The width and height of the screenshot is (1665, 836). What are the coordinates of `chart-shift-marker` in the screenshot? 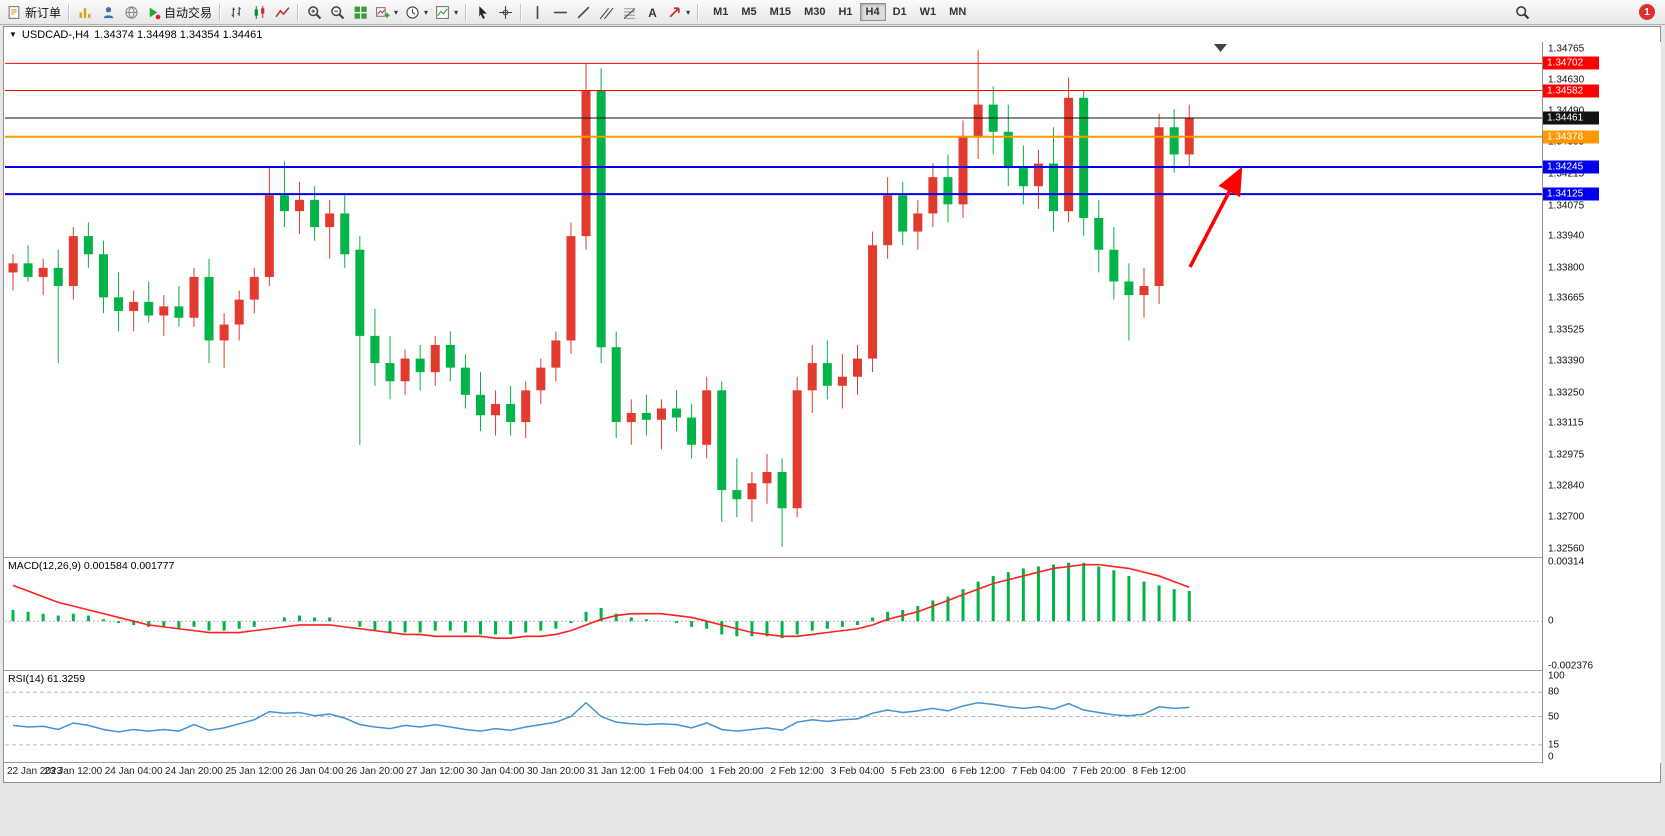 It's located at (1220, 48).